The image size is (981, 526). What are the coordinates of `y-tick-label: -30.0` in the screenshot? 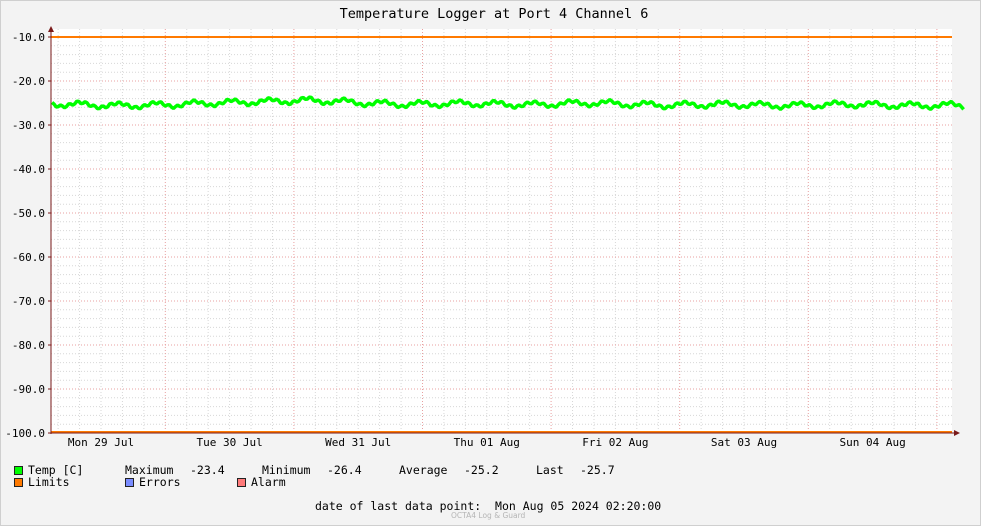 It's located at (28, 125).